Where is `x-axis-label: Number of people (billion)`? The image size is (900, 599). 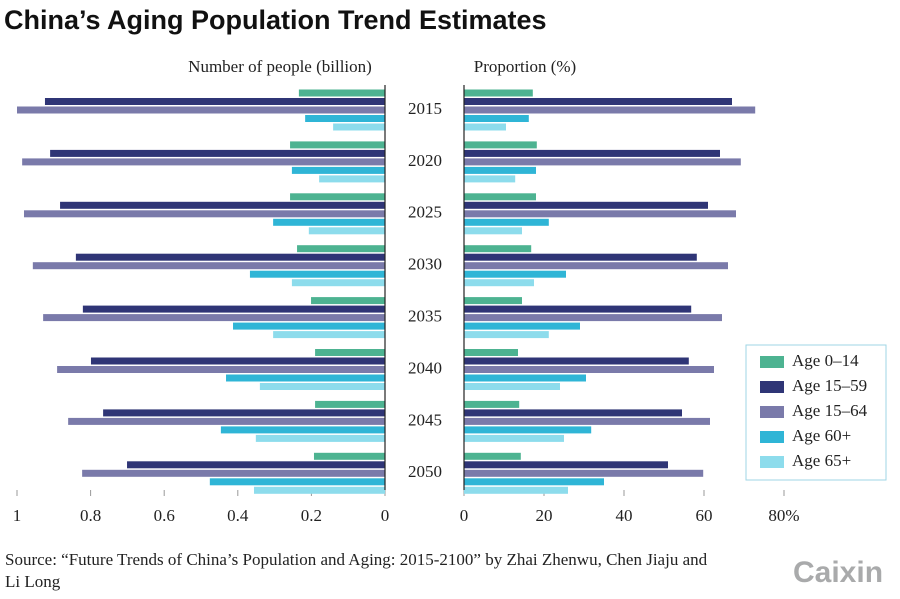
x-axis-label: Number of people (billion) is located at coordinates (280, 66).